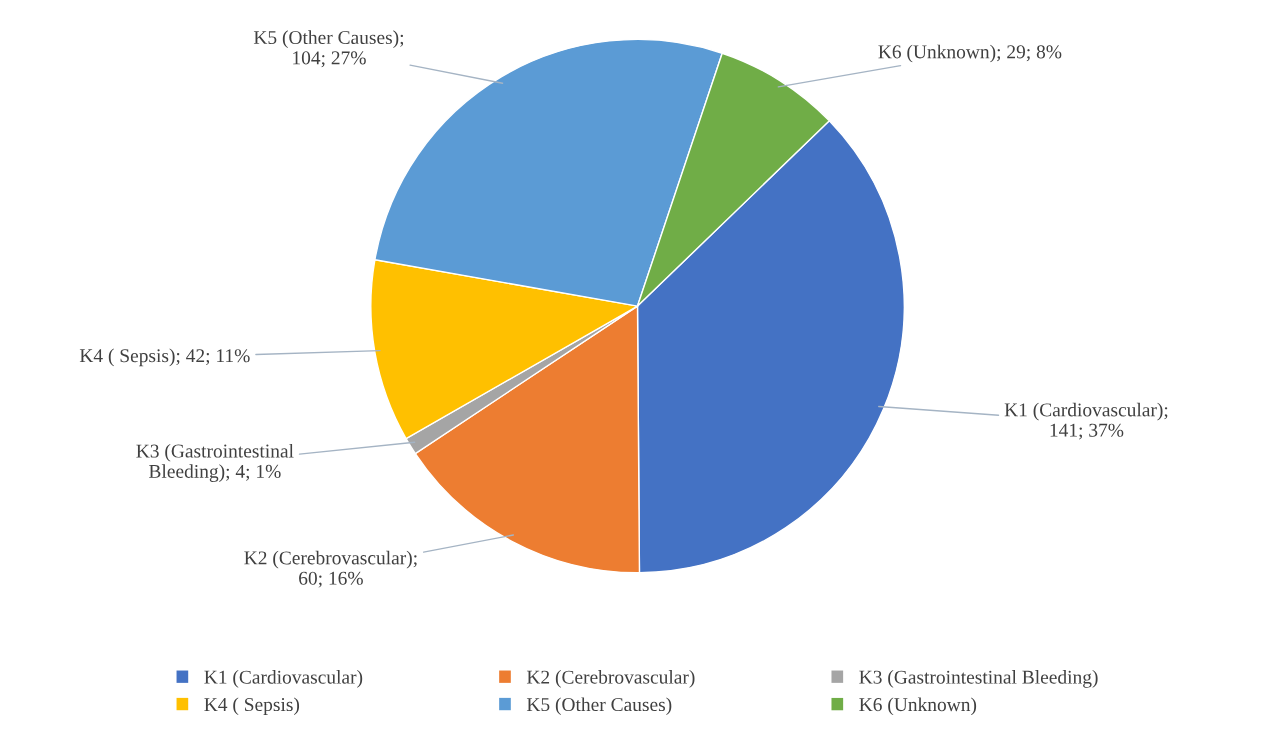  I want to click on data-label: K4 ( Sepsis); 42; 11%, so click(164, 357).